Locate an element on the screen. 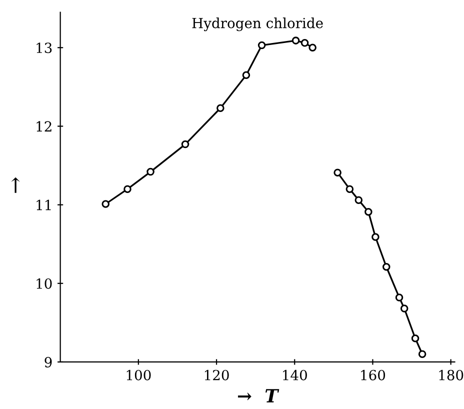  y-tick-label: 11 is located at coordinates (43, 205).